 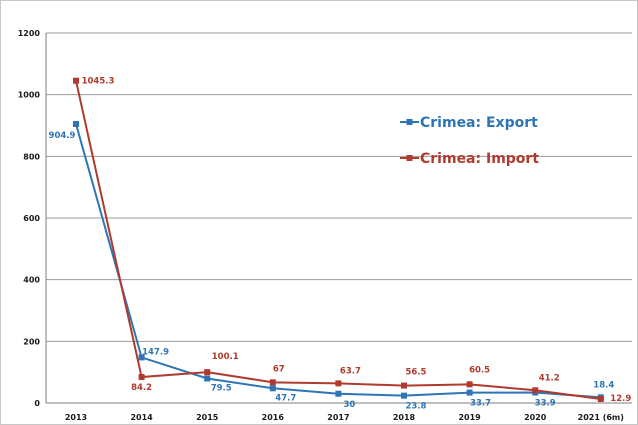 I want to click on x-tick-label: 2018, so click(x=404, y=417).